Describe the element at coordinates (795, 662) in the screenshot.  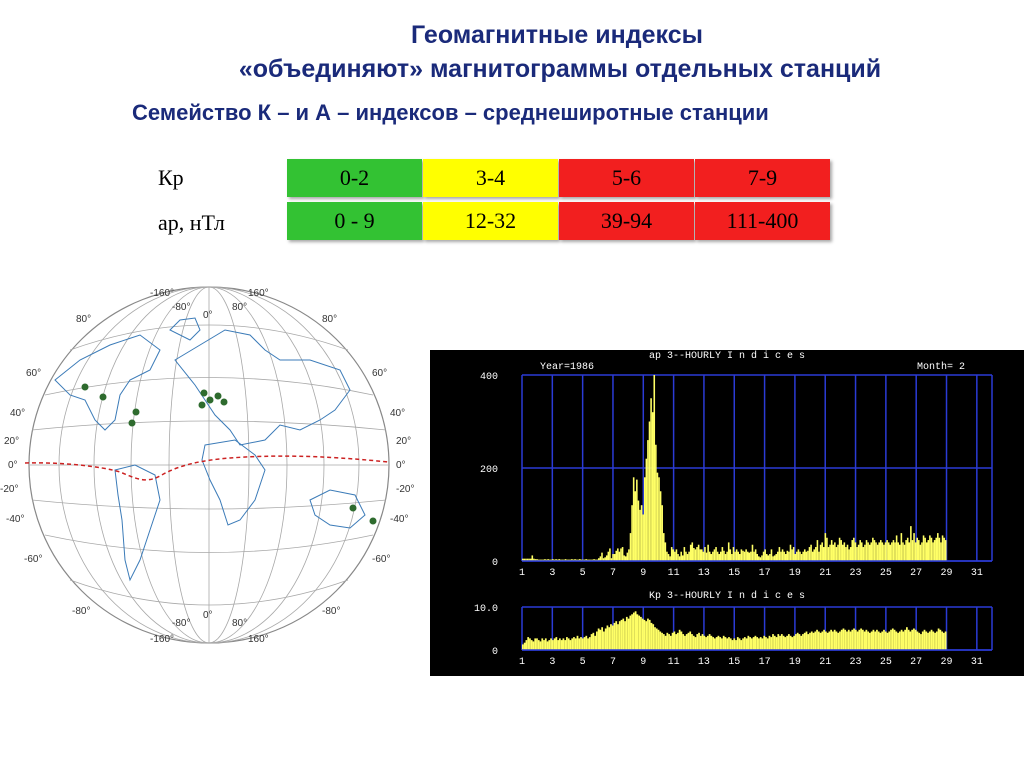
I see `x-tick-label: 19` at that location.